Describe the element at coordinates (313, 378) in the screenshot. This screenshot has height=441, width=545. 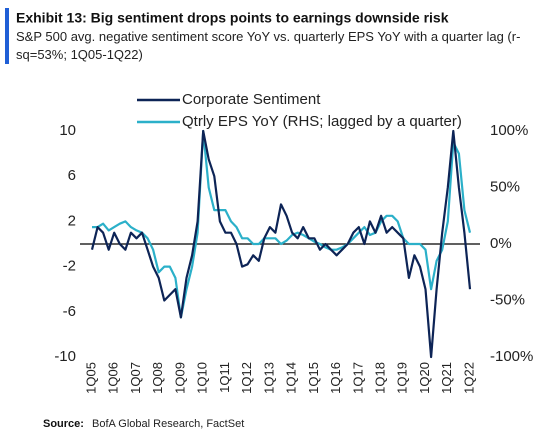
I see `x-tick-label: 1Q15` at that location.